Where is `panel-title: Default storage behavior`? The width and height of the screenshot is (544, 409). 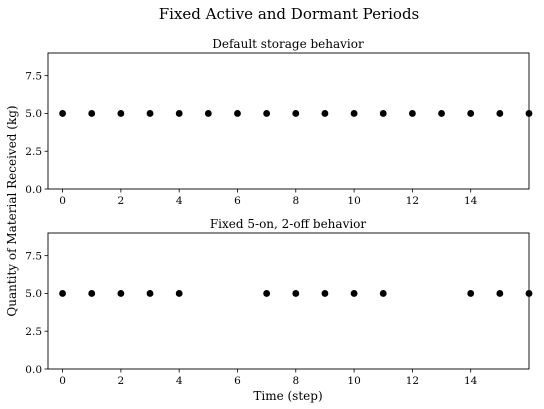
panel-title: Default storage behavior is located at coordinates (288, 44).